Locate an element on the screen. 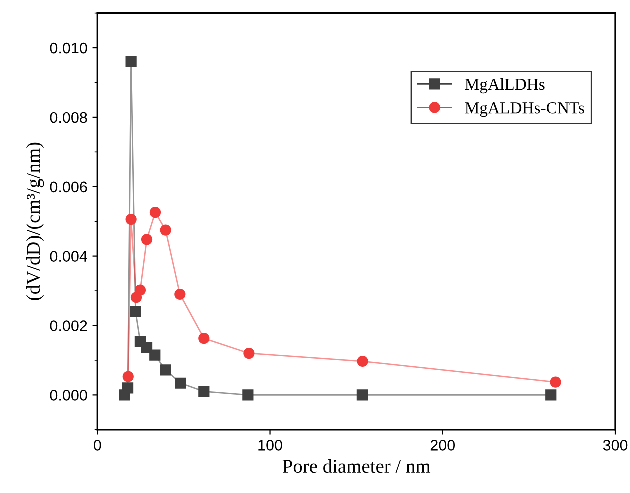 The image size is (630, 493). legend-label: MgAlLDHs is located at coordinates (505, 86).